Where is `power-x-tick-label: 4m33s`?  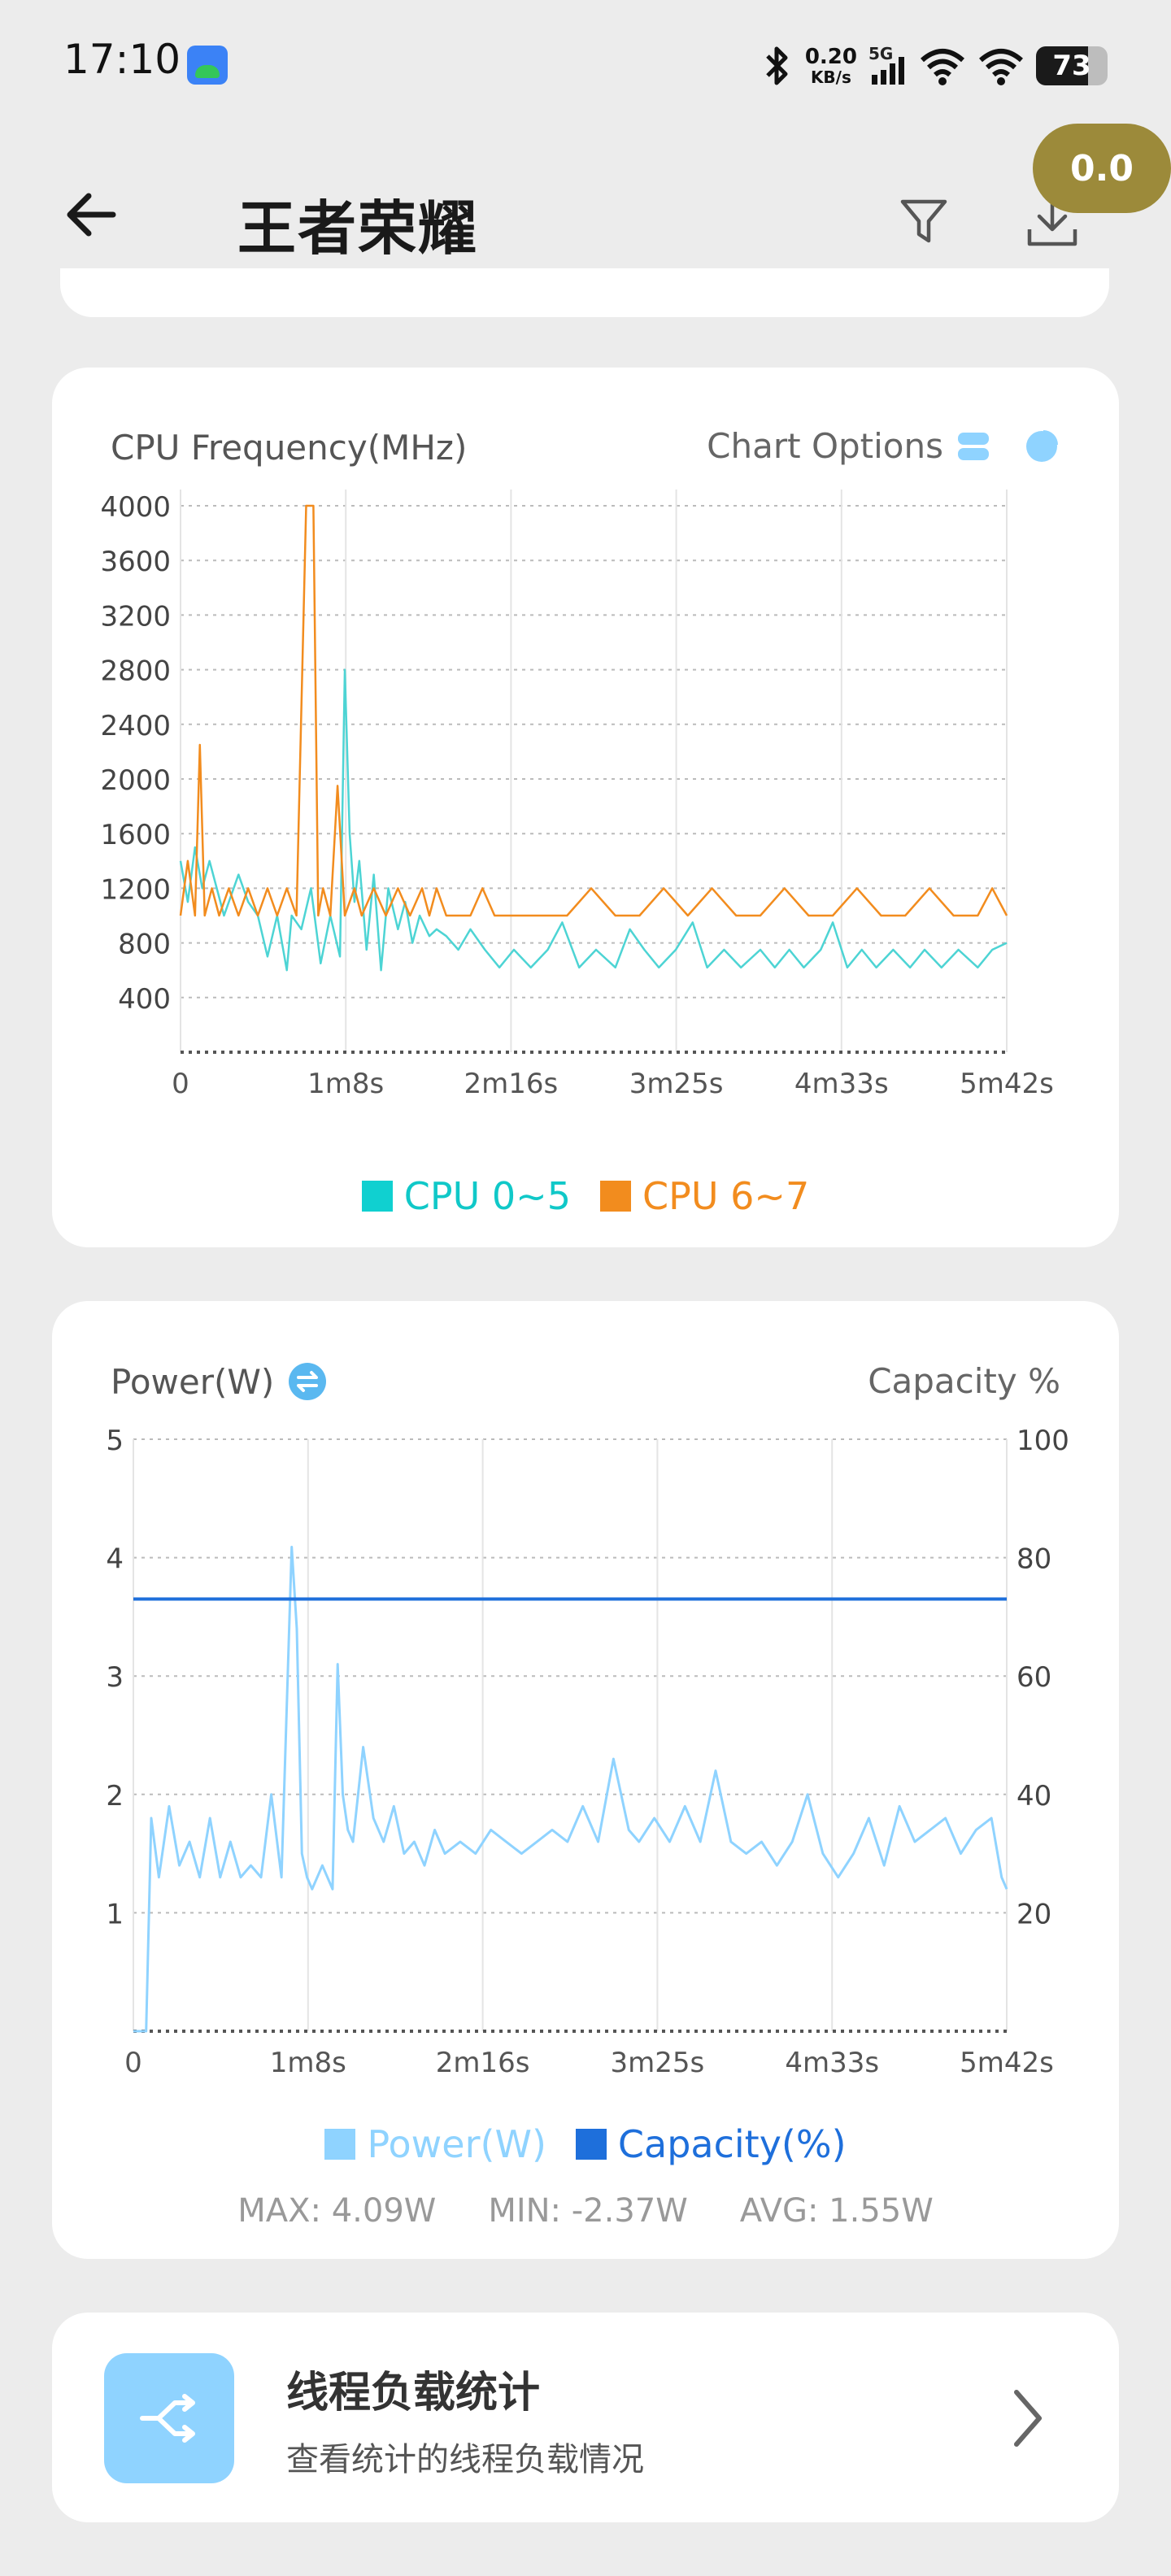
power-x-tick-label: 4m33s is located at coordinates (832, 2063).